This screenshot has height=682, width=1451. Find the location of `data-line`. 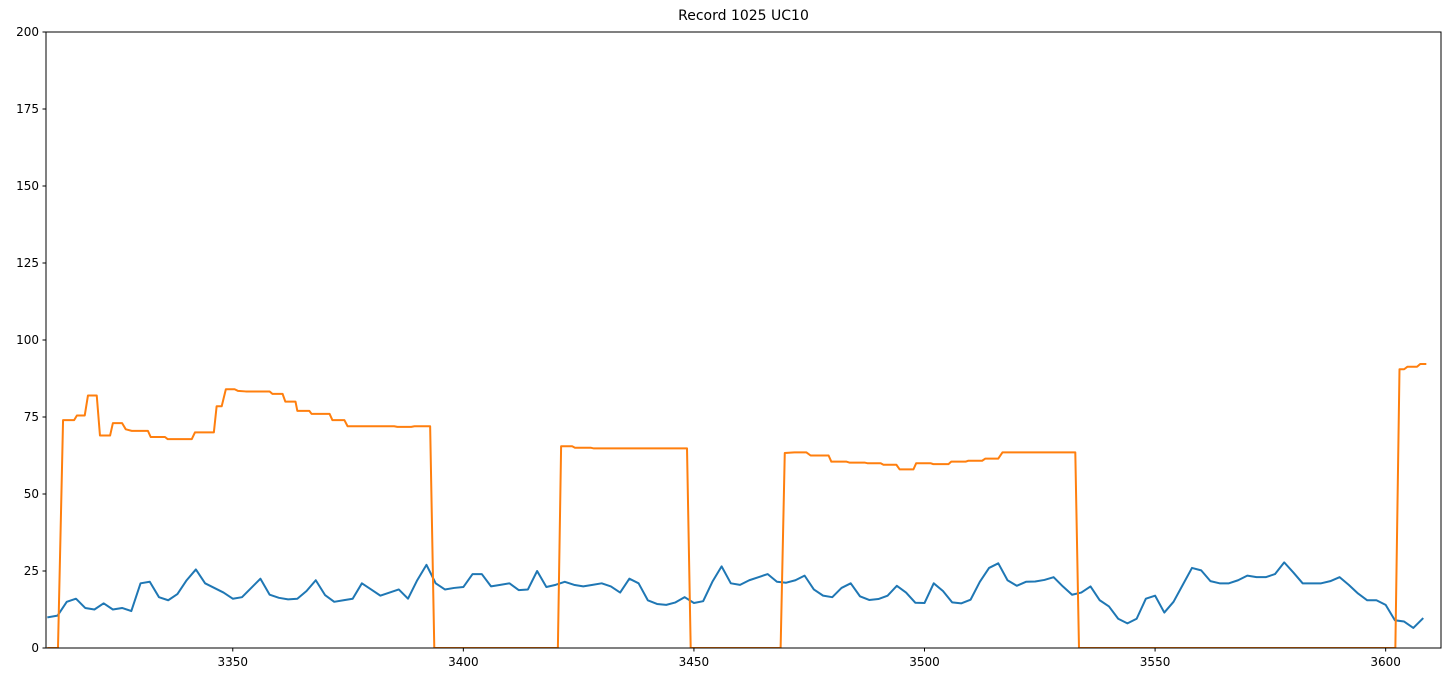

data-line is located at coordinates (735, 595).